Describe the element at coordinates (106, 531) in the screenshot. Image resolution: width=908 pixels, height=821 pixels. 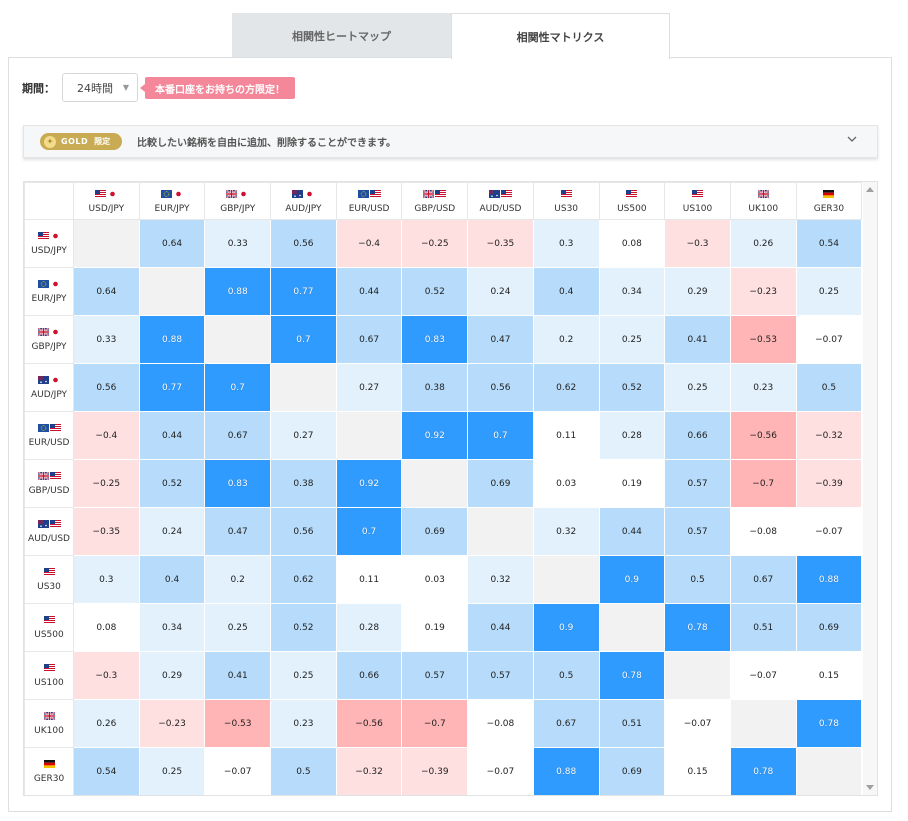
I see `matrix-cell: −0.35` at that location.